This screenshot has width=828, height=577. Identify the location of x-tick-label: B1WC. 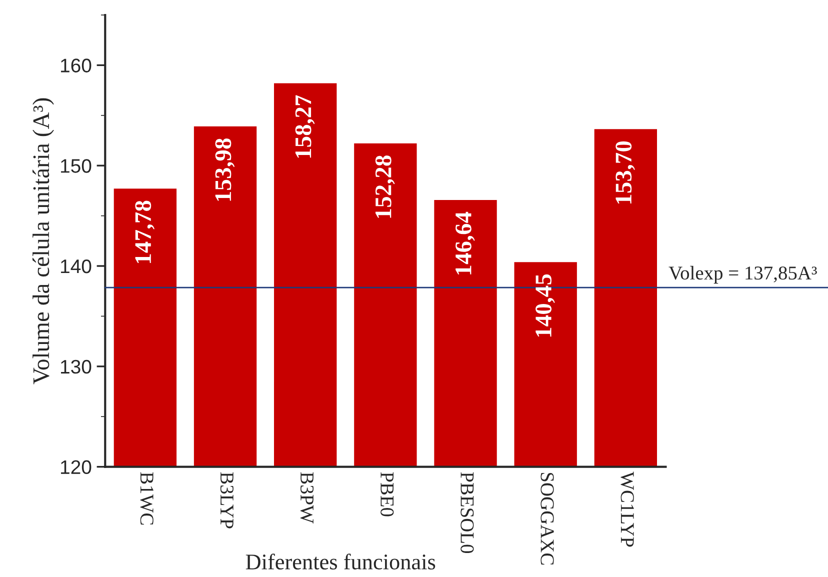
(147, 498).